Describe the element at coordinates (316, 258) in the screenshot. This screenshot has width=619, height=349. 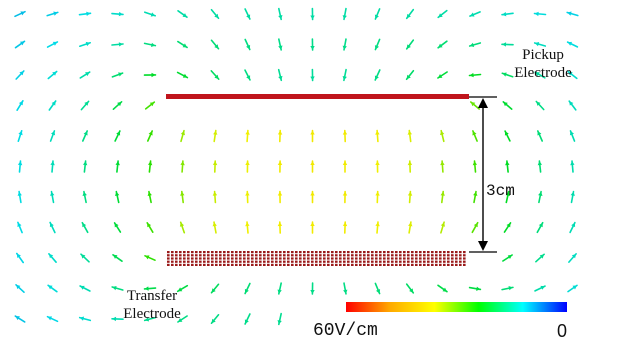
I see `transfer-electrode` at that location.